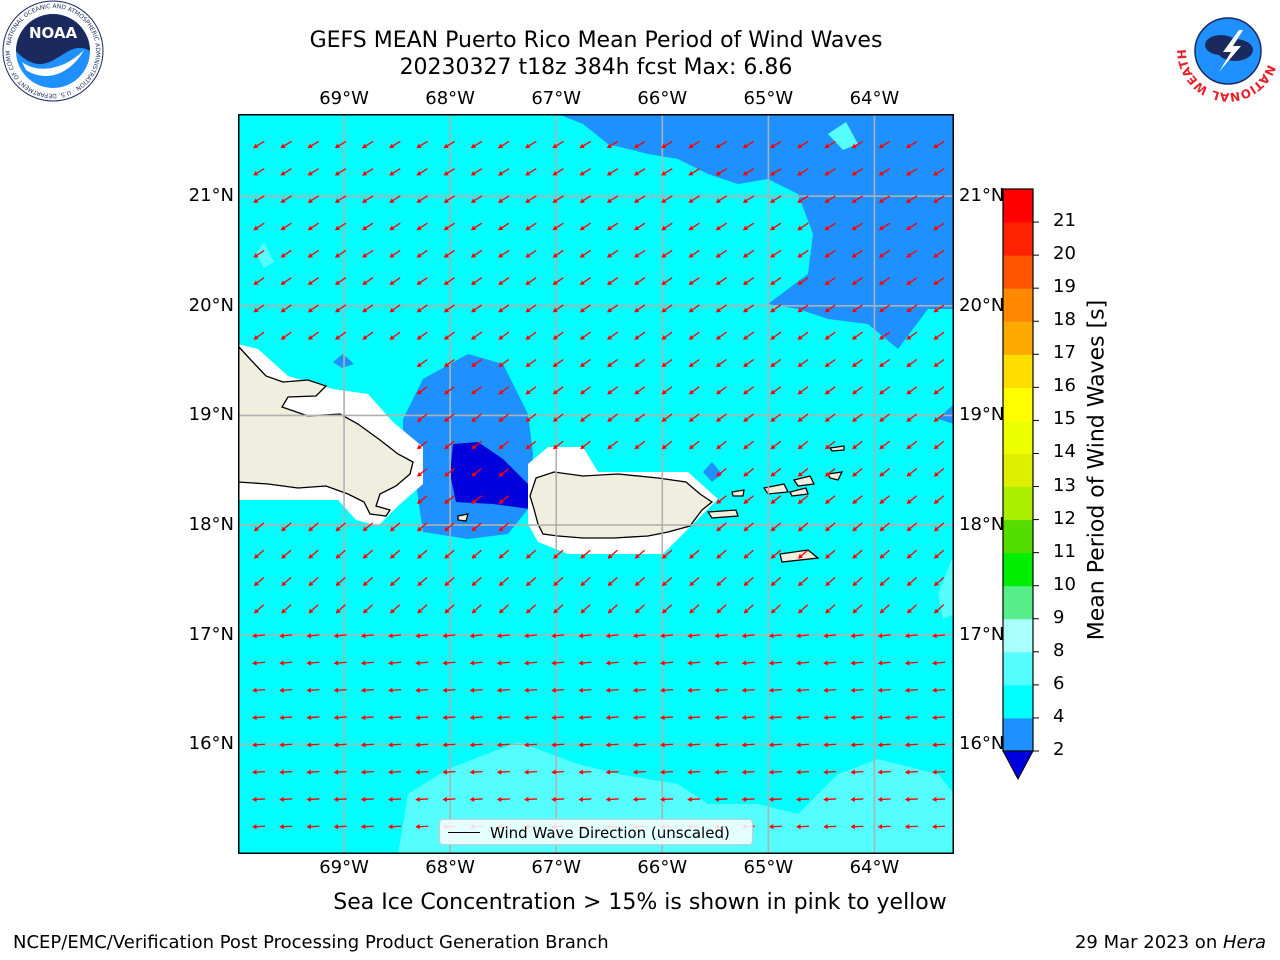 Image resolution: width=1280 pixels, height=960 pixels. Describe the element at coordinates (556, 98) in the screenshot. I see `lon-tick-top: 67°W` at that location.